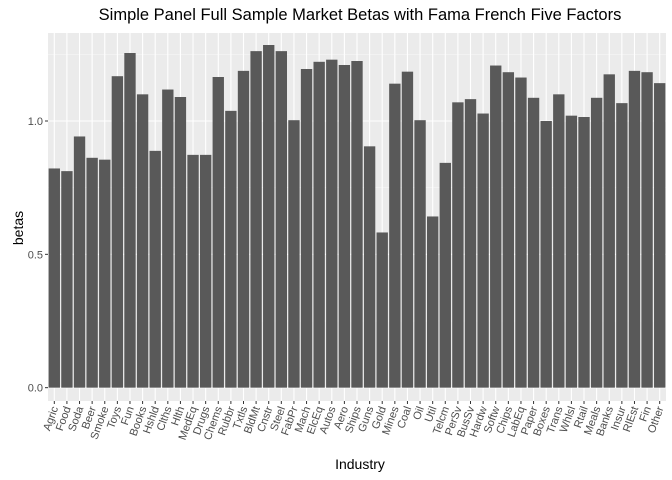 This screenshot has height=480, width=672. I want to click on bar-oil, so click(420, 254).